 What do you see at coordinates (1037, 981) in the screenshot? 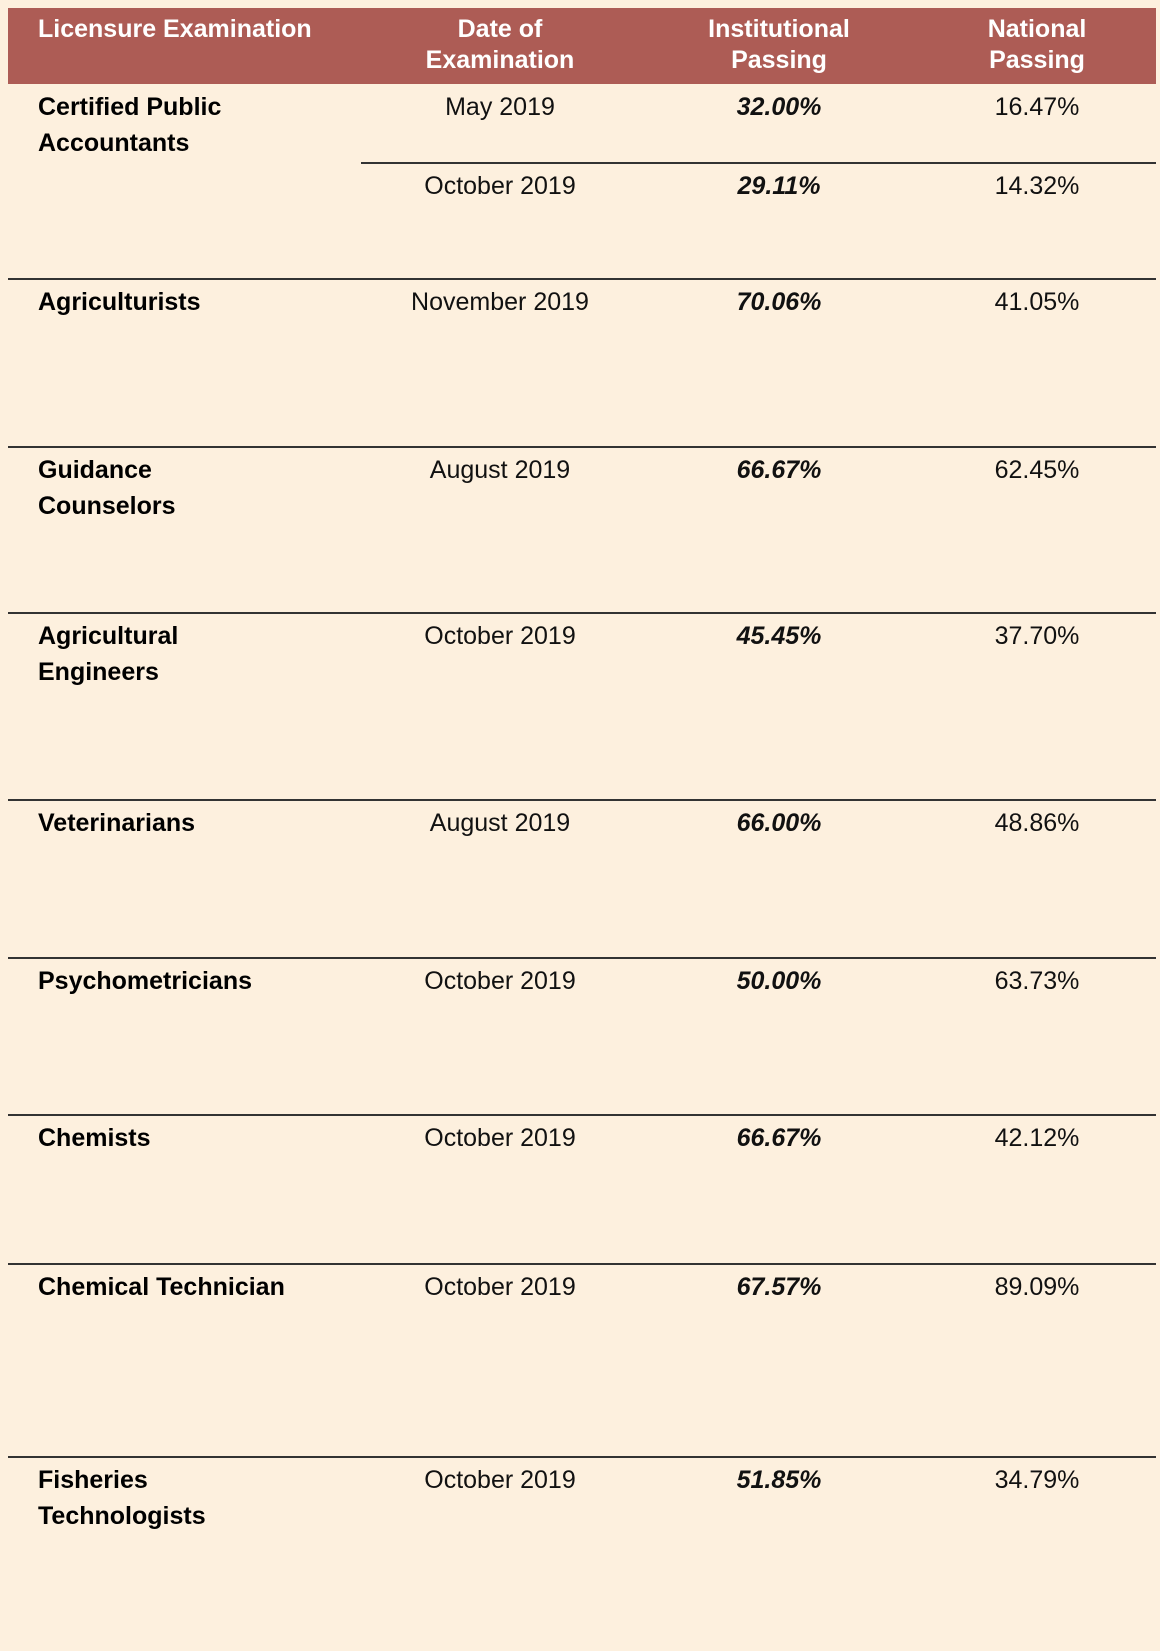
I see `national-passing: 63.73%` at bounding box center [1037, 981].